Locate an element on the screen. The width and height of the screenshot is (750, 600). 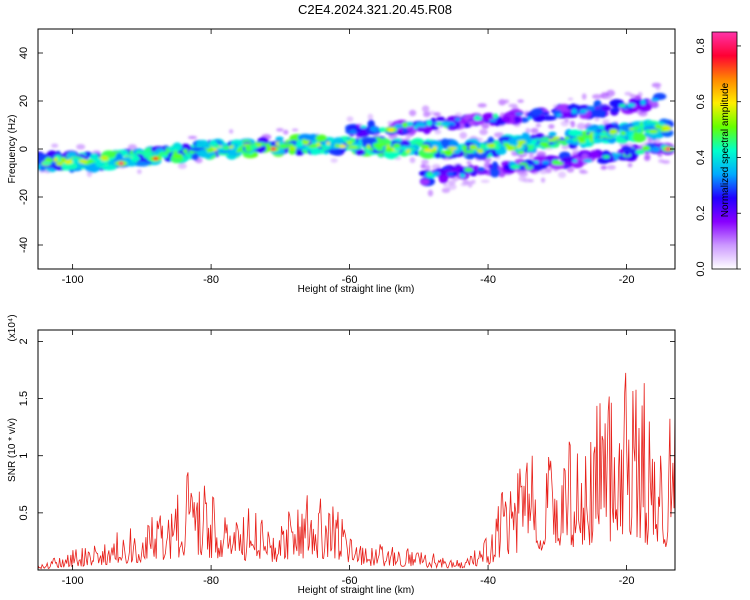
y-tick-label: 1.5 is located at coordinates (24, 398).